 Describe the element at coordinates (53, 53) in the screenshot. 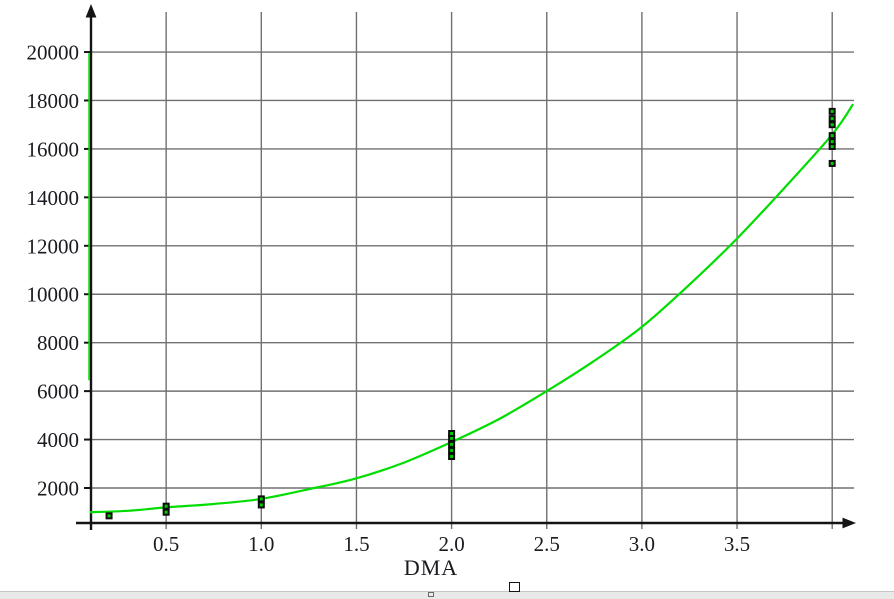

I see `y-tick-label: 20000` at that location.